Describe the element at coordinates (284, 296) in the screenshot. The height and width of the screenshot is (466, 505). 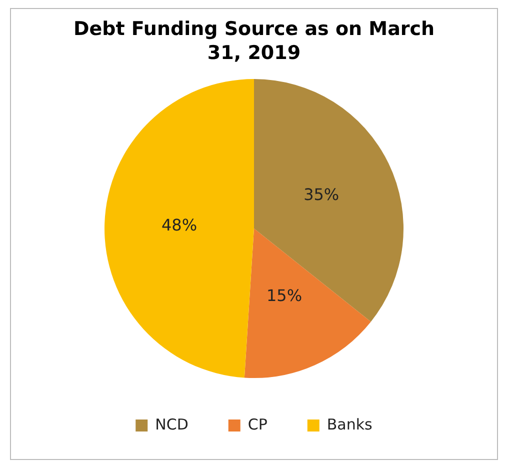
I see `data-label: 15%` at that location.